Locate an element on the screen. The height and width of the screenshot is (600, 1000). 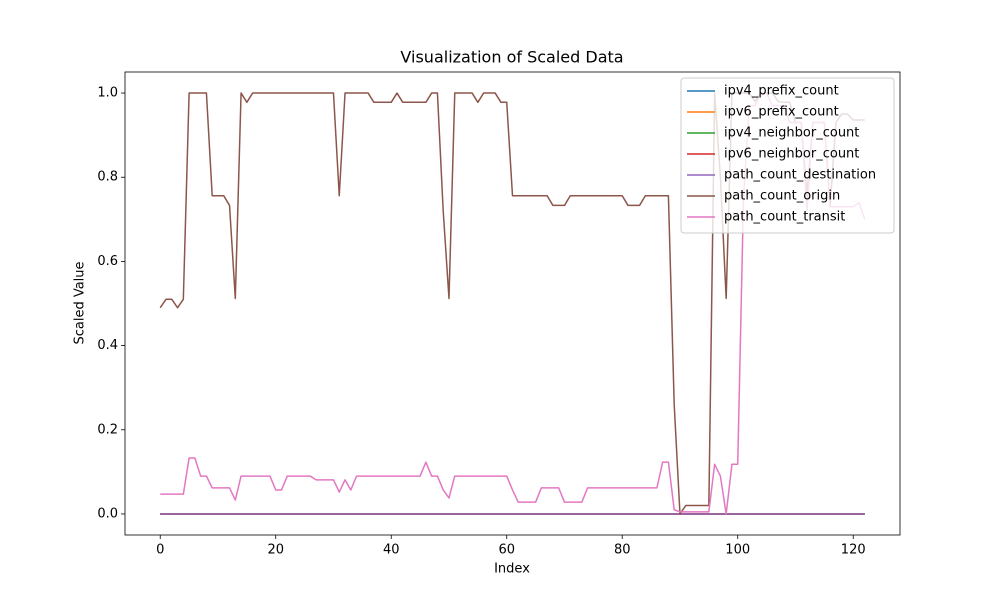
y-tick-label: 0.6 is located at coordinates (107, 261).